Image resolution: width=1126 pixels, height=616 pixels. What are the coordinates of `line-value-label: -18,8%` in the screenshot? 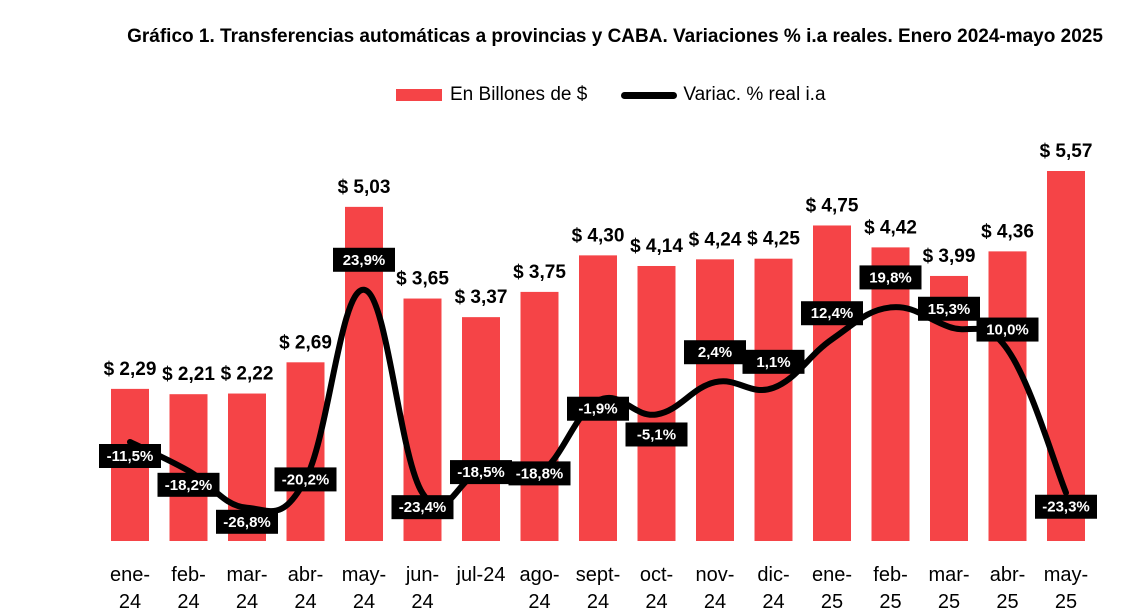 It's located at (540, 473).